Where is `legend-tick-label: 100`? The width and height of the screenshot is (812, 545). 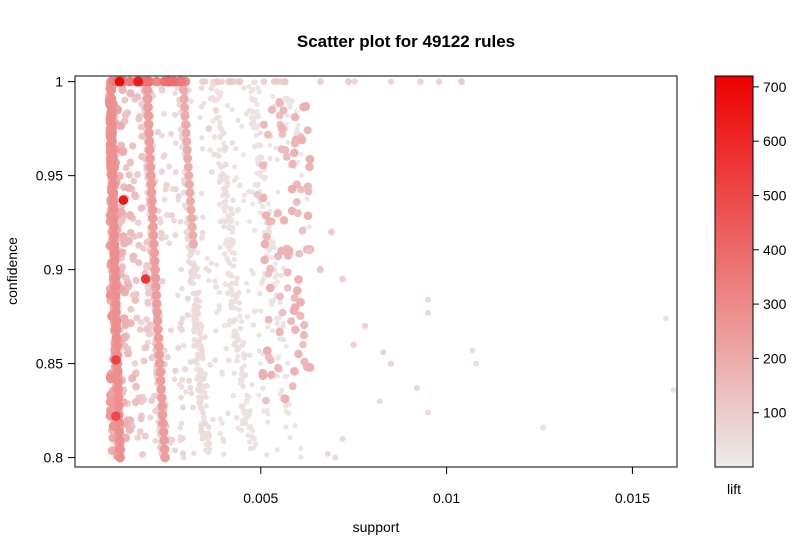
legend-tick-label: 100 is located at coordinates (775, 413).